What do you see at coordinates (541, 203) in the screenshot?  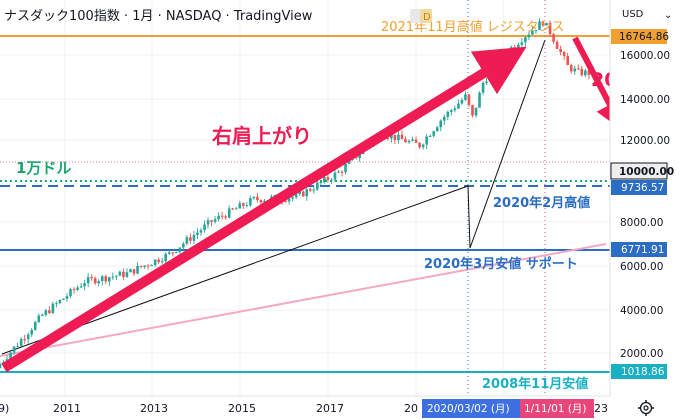 I see `feb-2020-high-label: 2020年2月高値` at bounding box center [541, 203].